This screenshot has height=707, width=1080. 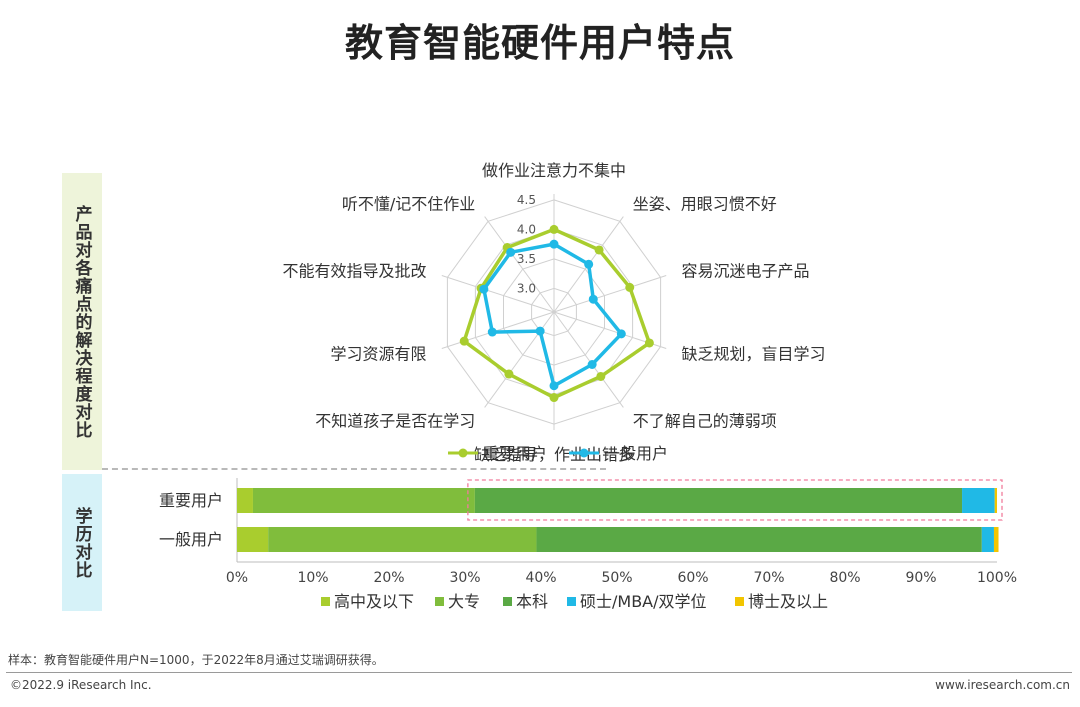 I want to click on radar-axis-label: 学习资源有限, so click(x=379, y=353).